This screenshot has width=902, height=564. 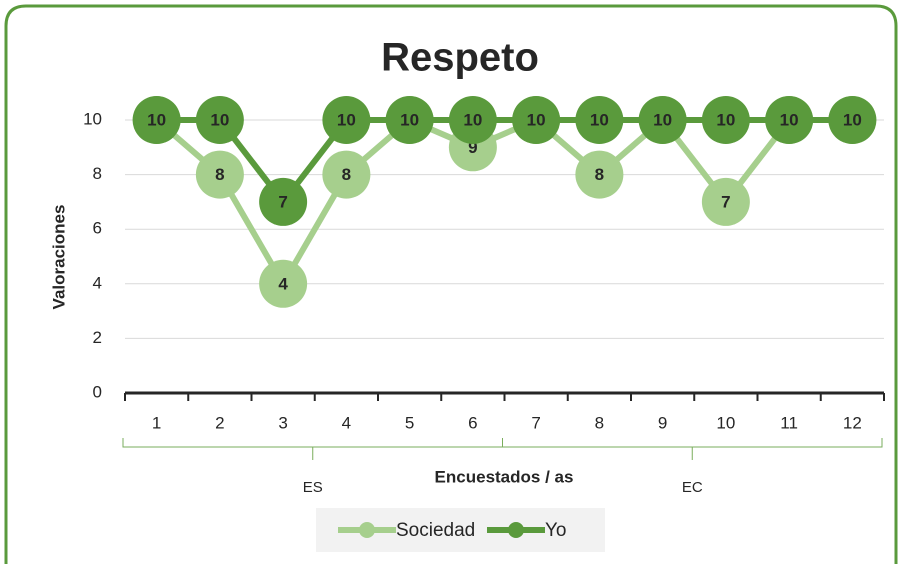 What do you see at coordinates (346, 422) in the screenshot?
I see `x-tick-label: 4` at bounding box center [346, 422].